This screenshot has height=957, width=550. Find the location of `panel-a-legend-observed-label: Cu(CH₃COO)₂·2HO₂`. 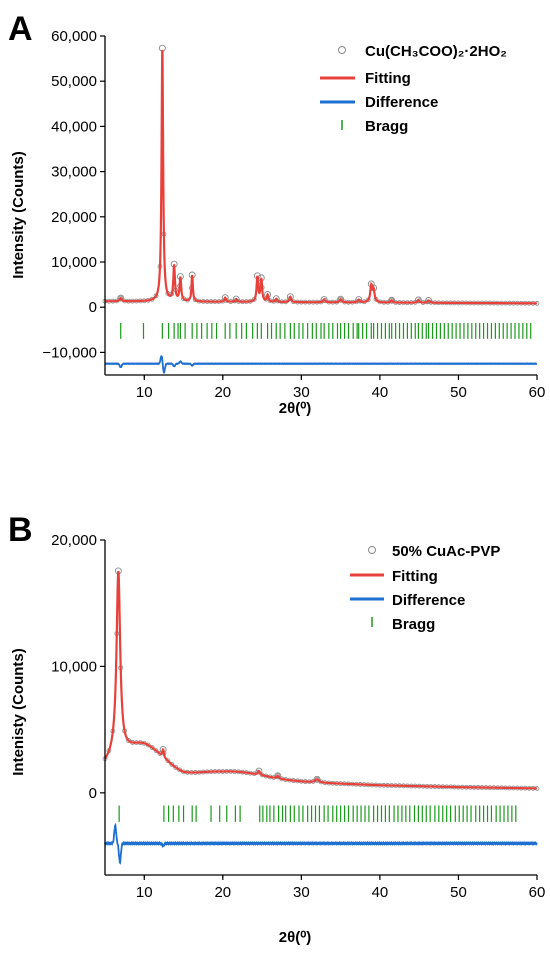

panel-a-legend-observed-label: Cu(CH₃COO)₂·2HO₂ is located at coordinates (436, 51).